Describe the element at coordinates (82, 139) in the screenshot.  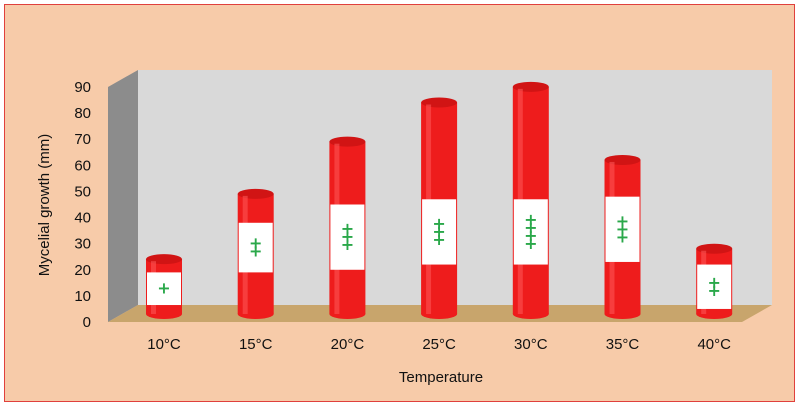
I see `y-tick-label: 70` at that location.